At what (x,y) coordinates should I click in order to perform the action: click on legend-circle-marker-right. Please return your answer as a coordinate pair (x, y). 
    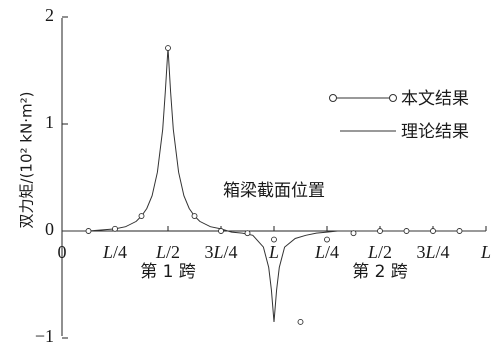
    Looking at the image, I should click on (393, 98).